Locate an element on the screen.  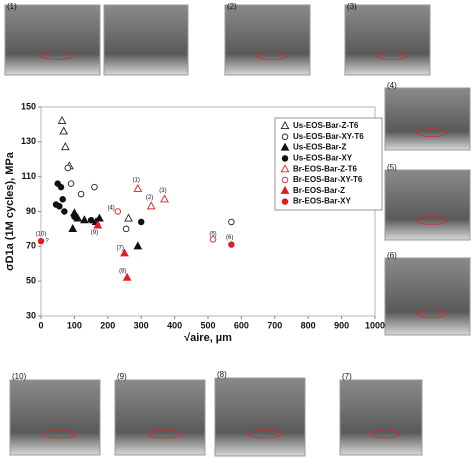
x-axis-label: √aire, µm is located at coordinates (208, 338).